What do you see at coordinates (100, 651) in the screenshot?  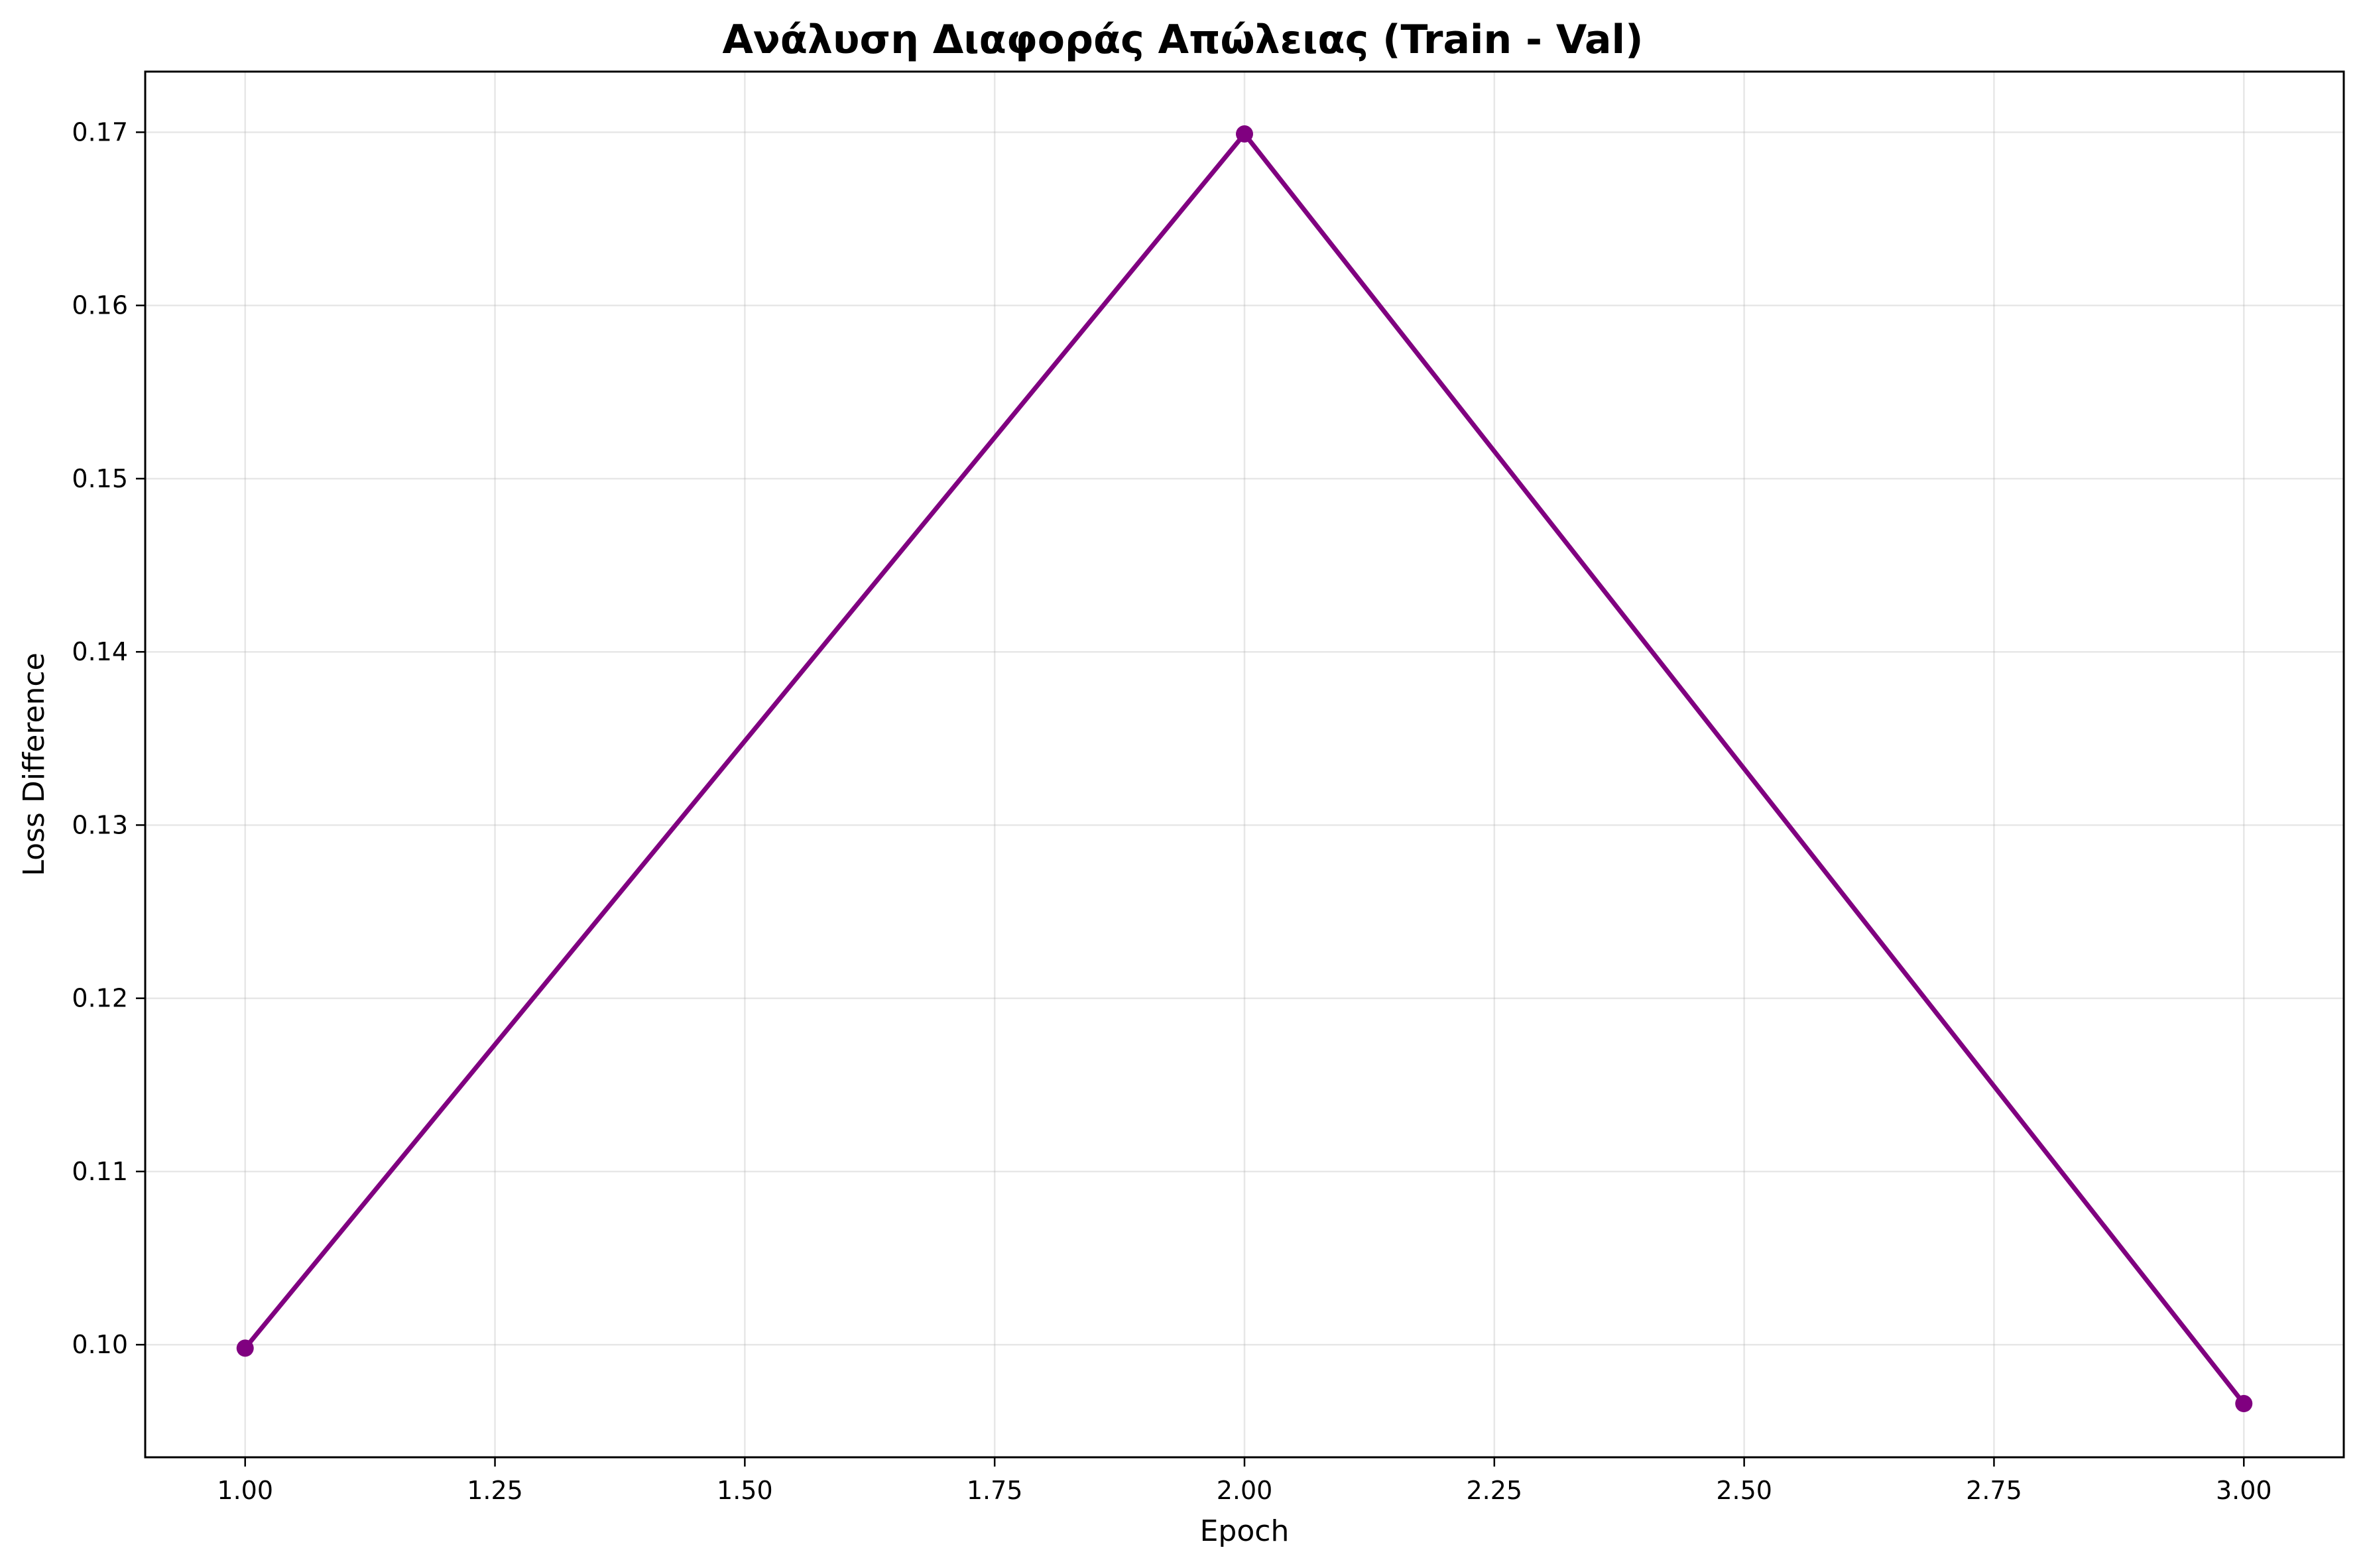 I see `y-tick-label: 0.14` at bounding box center [100, 651].